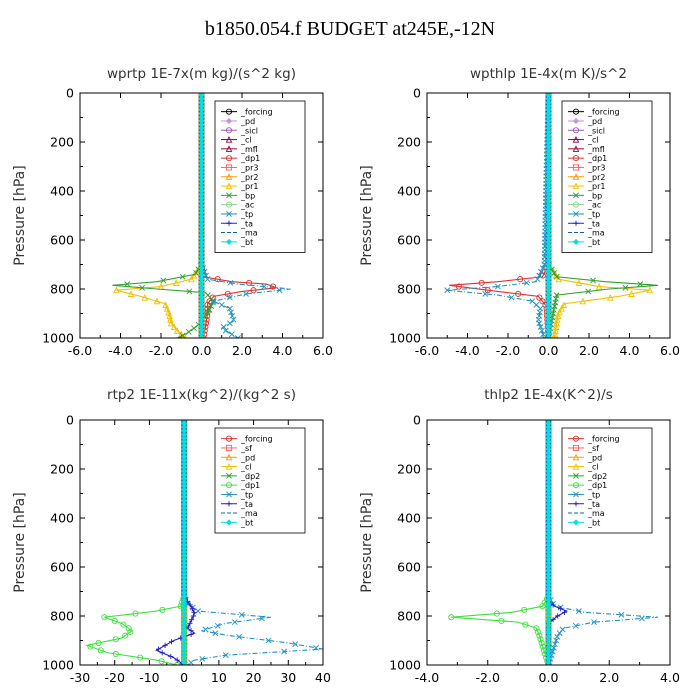  I want to click on legend-item: _sicl, so click(239, 130).